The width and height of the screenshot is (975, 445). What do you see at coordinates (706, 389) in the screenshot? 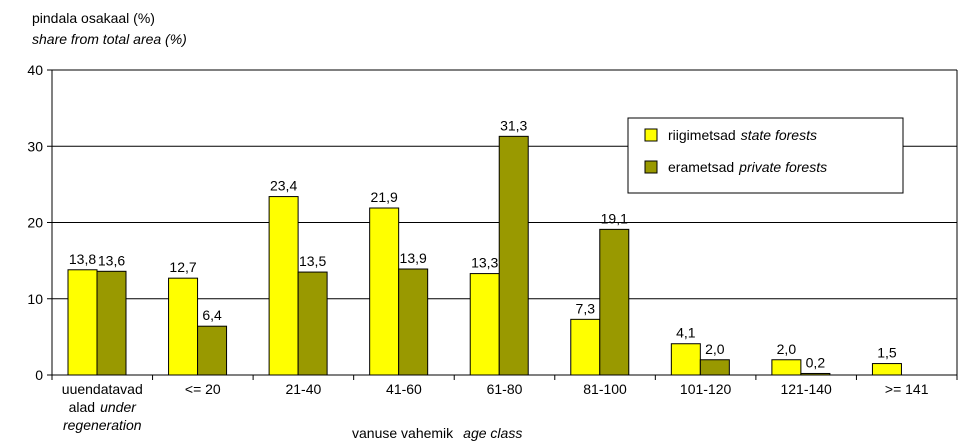
I see `x-tick-label: 101-120` at bounding box center [706, 389].